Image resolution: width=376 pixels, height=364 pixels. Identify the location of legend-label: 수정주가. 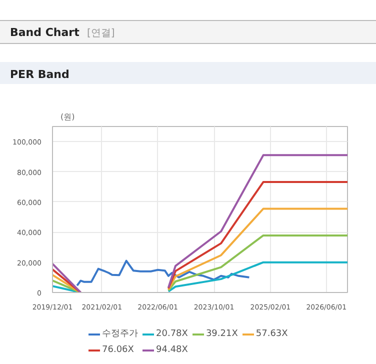
(120, 334).